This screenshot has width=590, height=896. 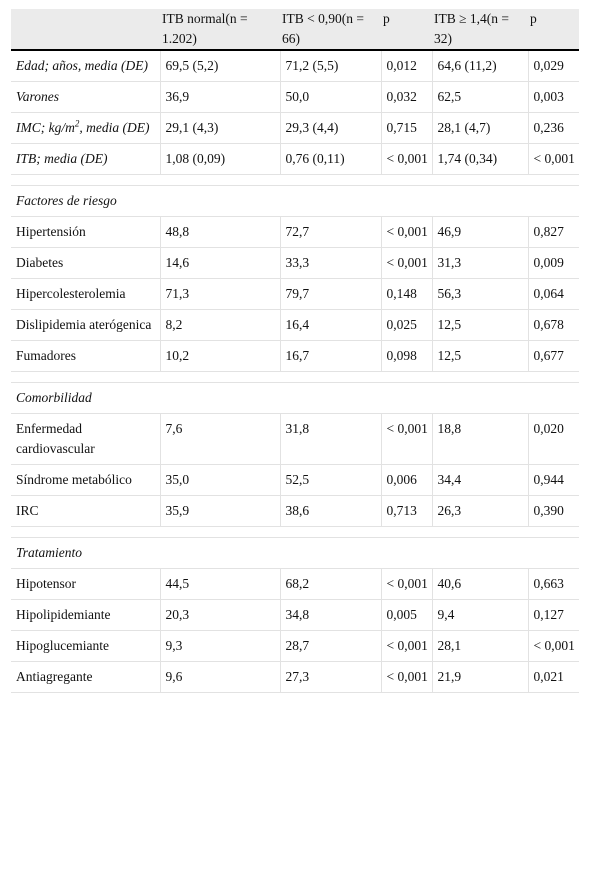 I want to click on value-cell: 27,3, so click(x=330, y=677).